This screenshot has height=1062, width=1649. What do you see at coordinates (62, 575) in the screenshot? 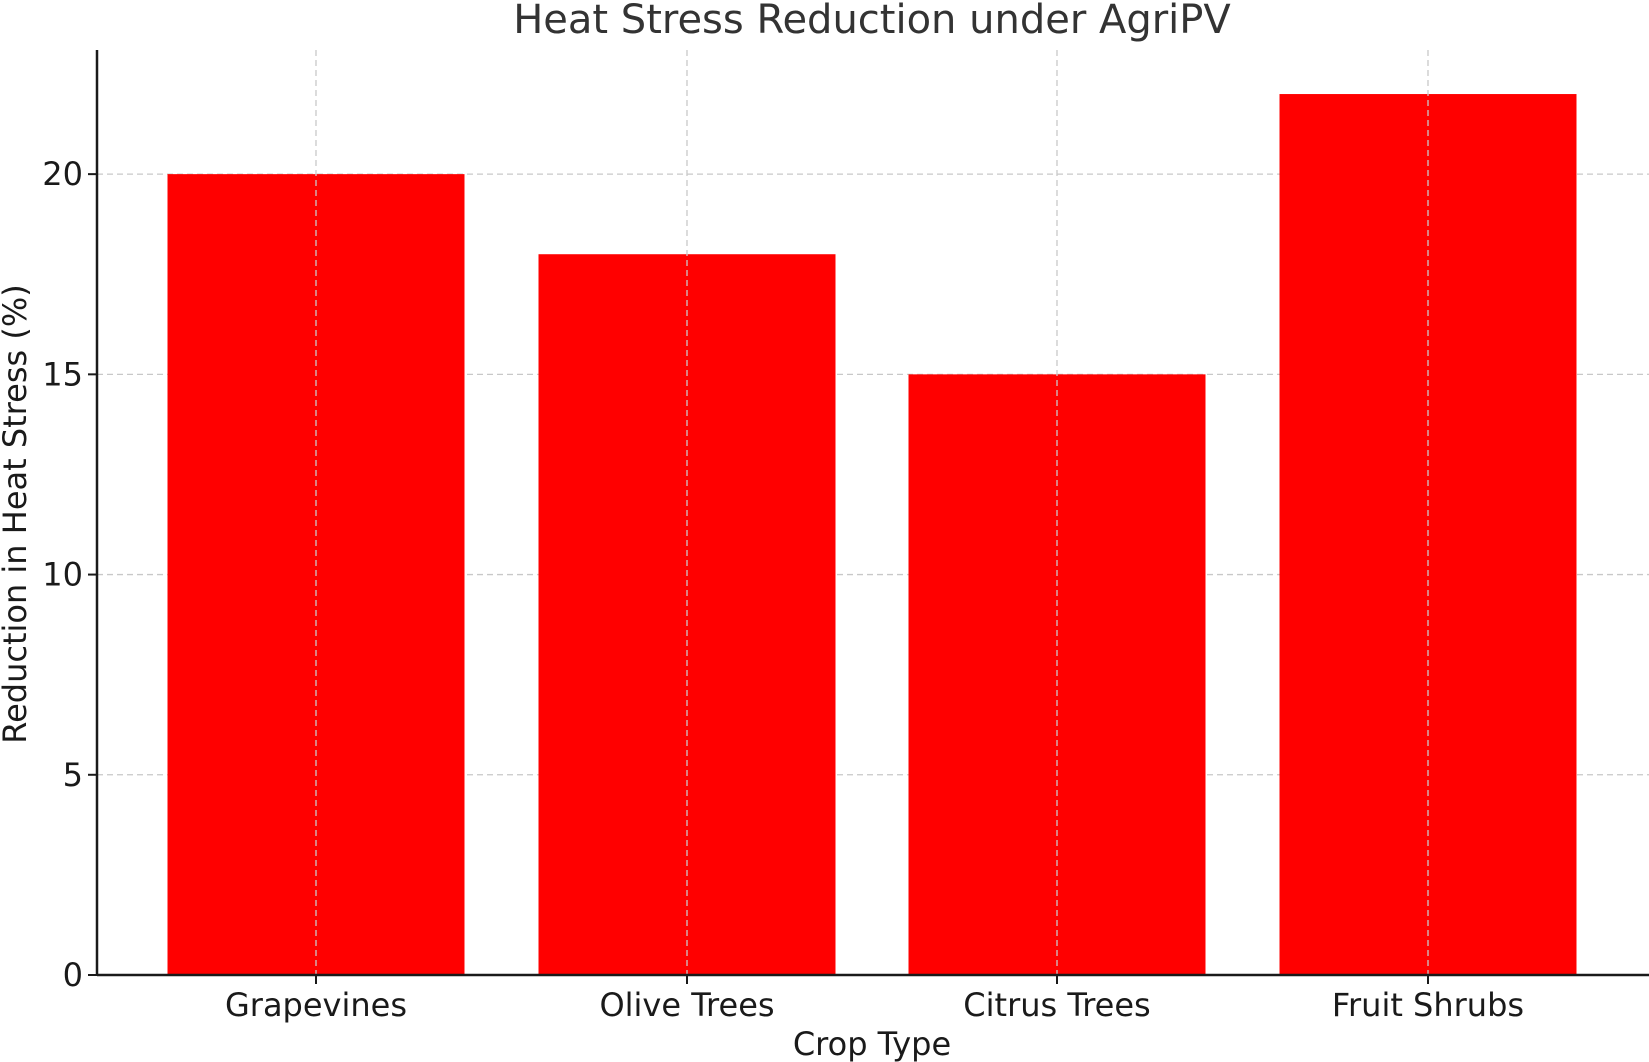
I see `y-tick-label: 10` at bounding box center [62, 575].